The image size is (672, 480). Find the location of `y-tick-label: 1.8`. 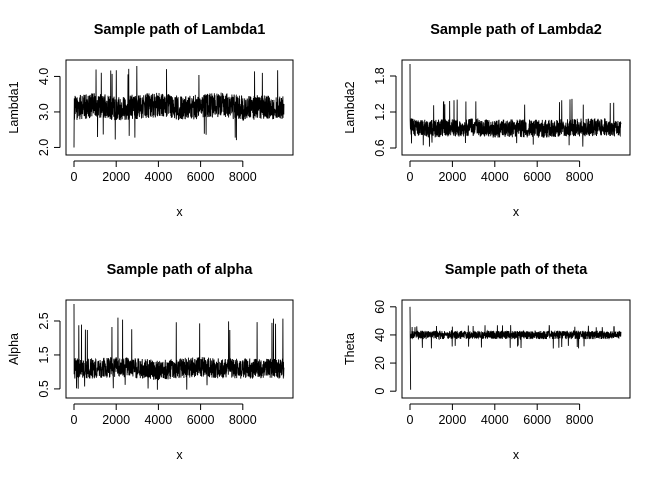

y-tick-label: 1.8 is located at coordinates (380, 75).